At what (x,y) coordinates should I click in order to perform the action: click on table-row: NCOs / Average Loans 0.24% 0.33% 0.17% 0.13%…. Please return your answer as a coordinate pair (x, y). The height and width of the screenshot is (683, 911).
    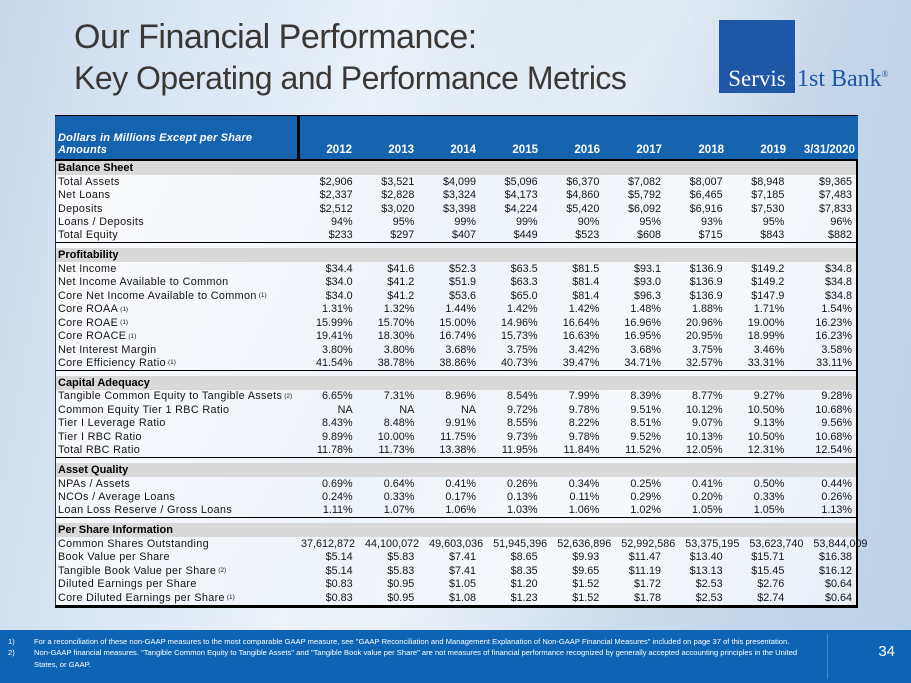
    Looking at the image, I should click on (456, 496).